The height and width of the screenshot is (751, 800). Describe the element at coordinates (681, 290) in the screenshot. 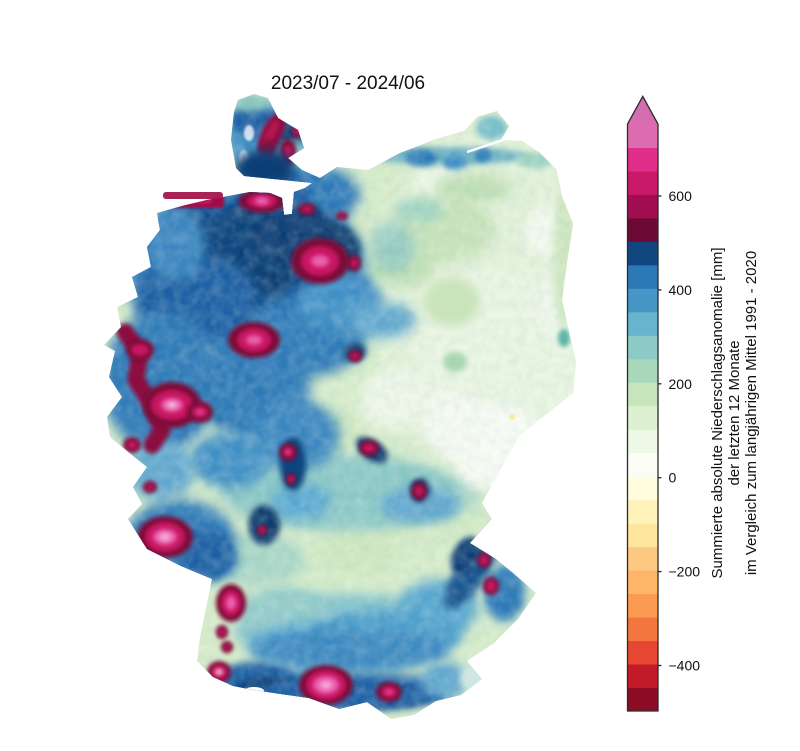

I see `svg-text: 400` at that location.